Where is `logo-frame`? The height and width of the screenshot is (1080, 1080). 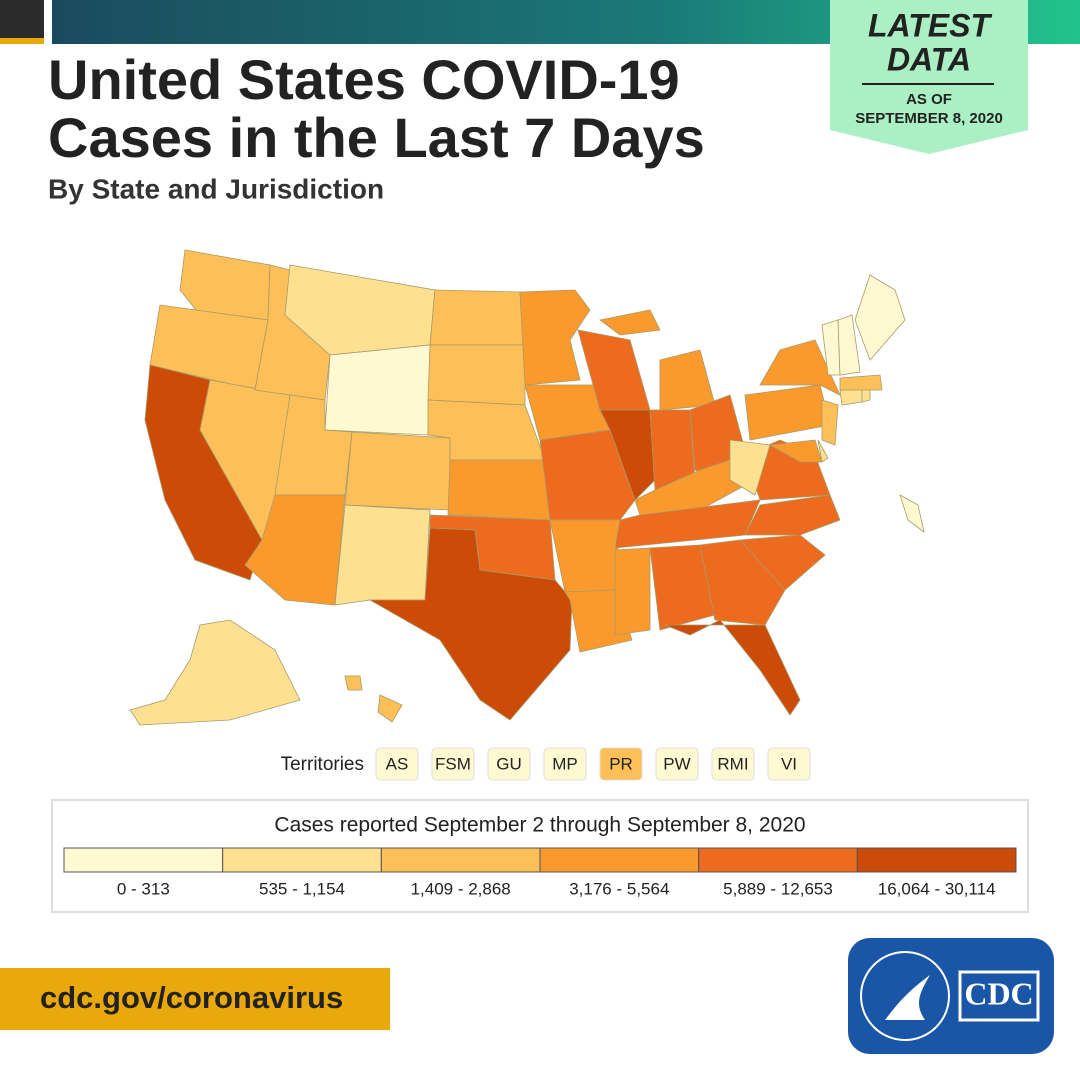
logo-frame is located at coordinates (999, 996).